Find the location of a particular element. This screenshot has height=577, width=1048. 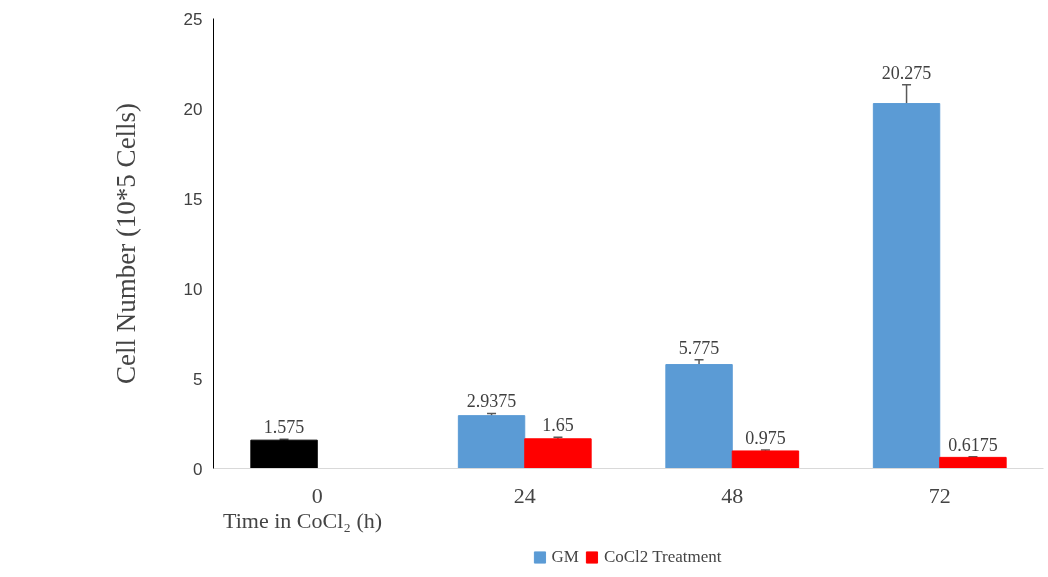

data-label: 1.575 is located at coordinates (284, 427).